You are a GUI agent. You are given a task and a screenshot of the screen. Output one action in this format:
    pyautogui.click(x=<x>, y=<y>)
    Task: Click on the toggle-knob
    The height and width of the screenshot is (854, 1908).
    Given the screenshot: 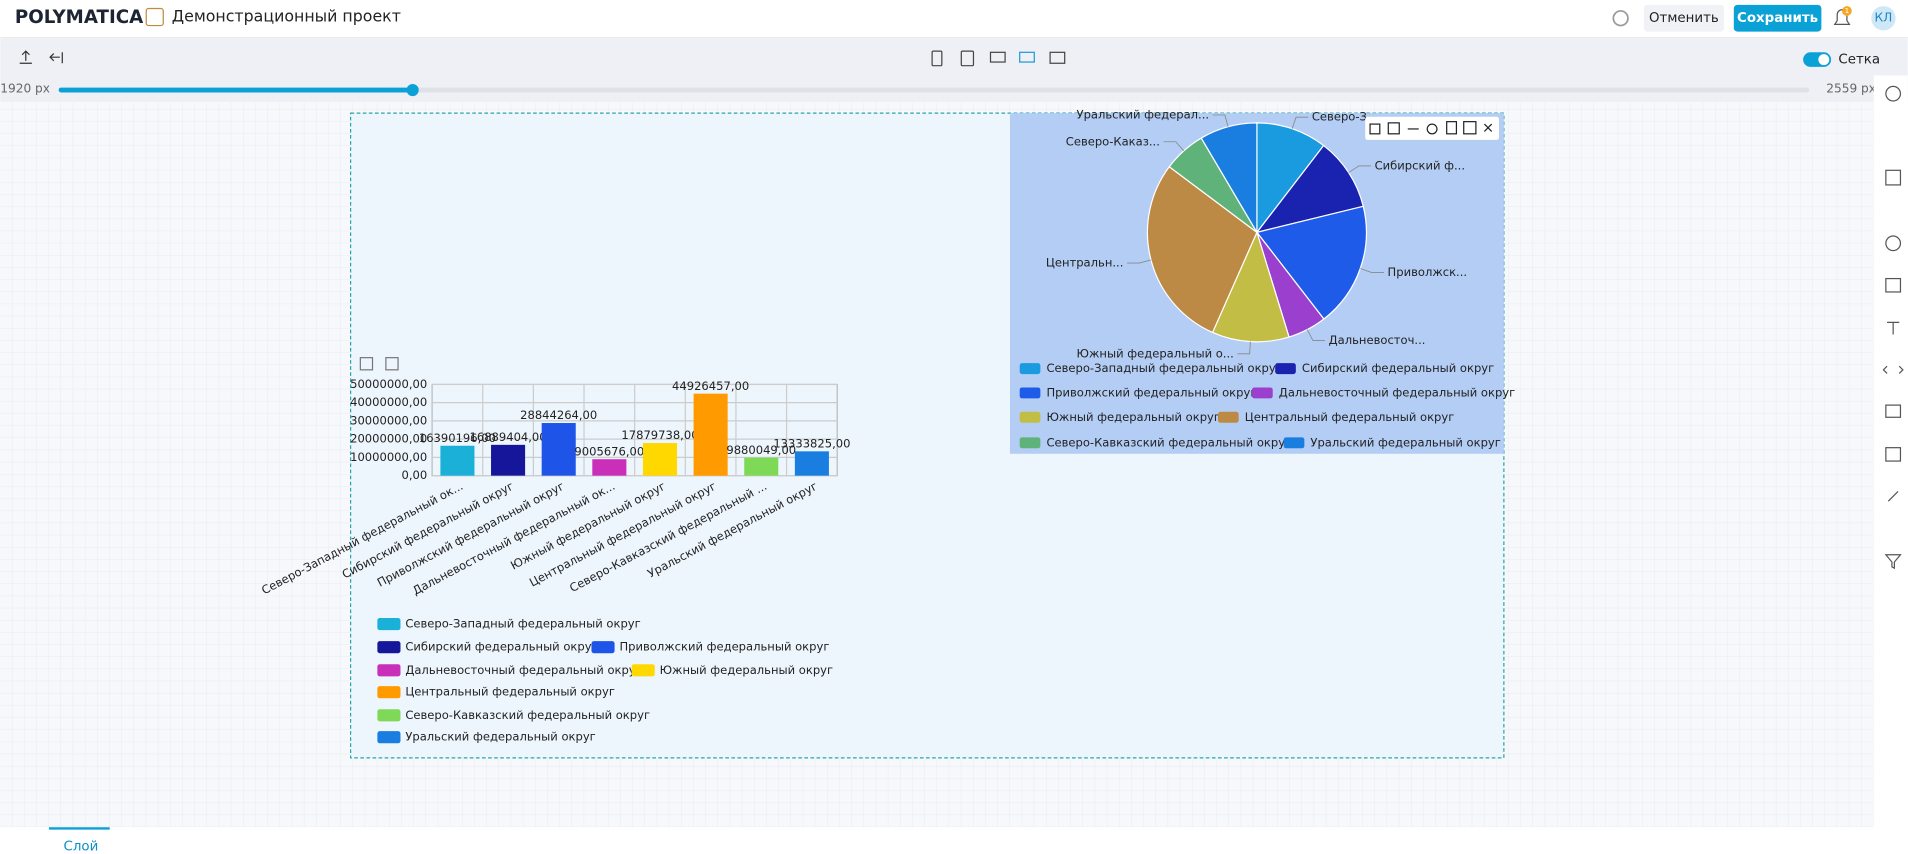 What is the action you would take?
    pyautogui.click(x=1824, y=60)
    